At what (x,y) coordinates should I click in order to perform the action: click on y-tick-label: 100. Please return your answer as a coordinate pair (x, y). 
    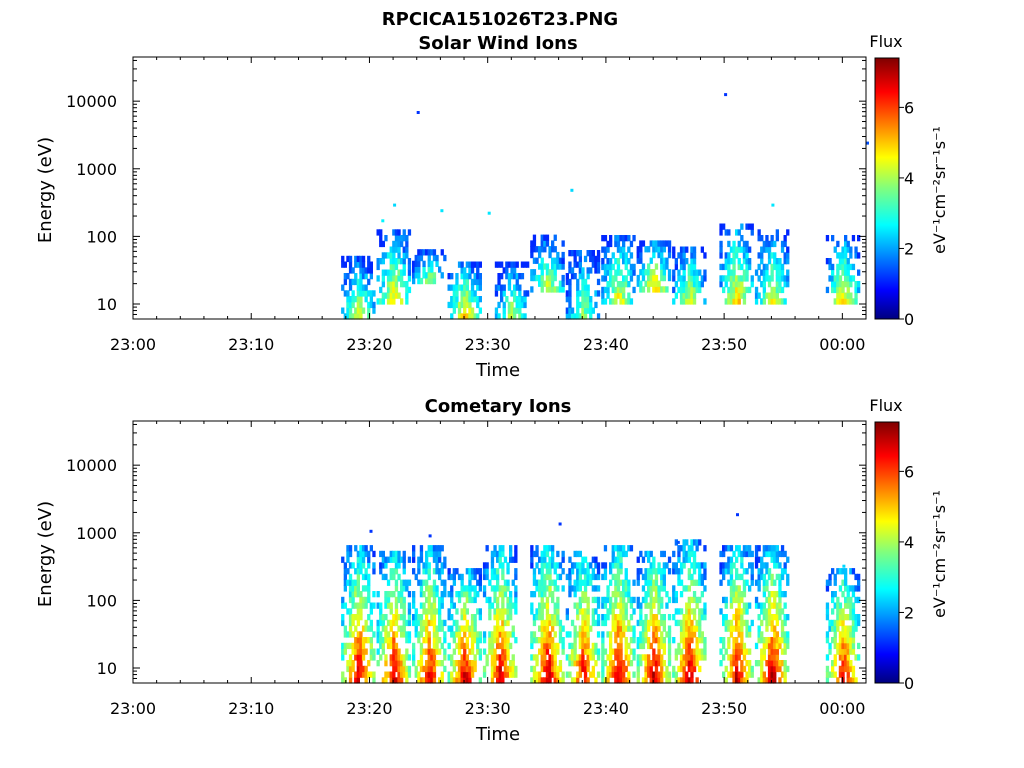
    Looking at the image, I should click on (101, 600).